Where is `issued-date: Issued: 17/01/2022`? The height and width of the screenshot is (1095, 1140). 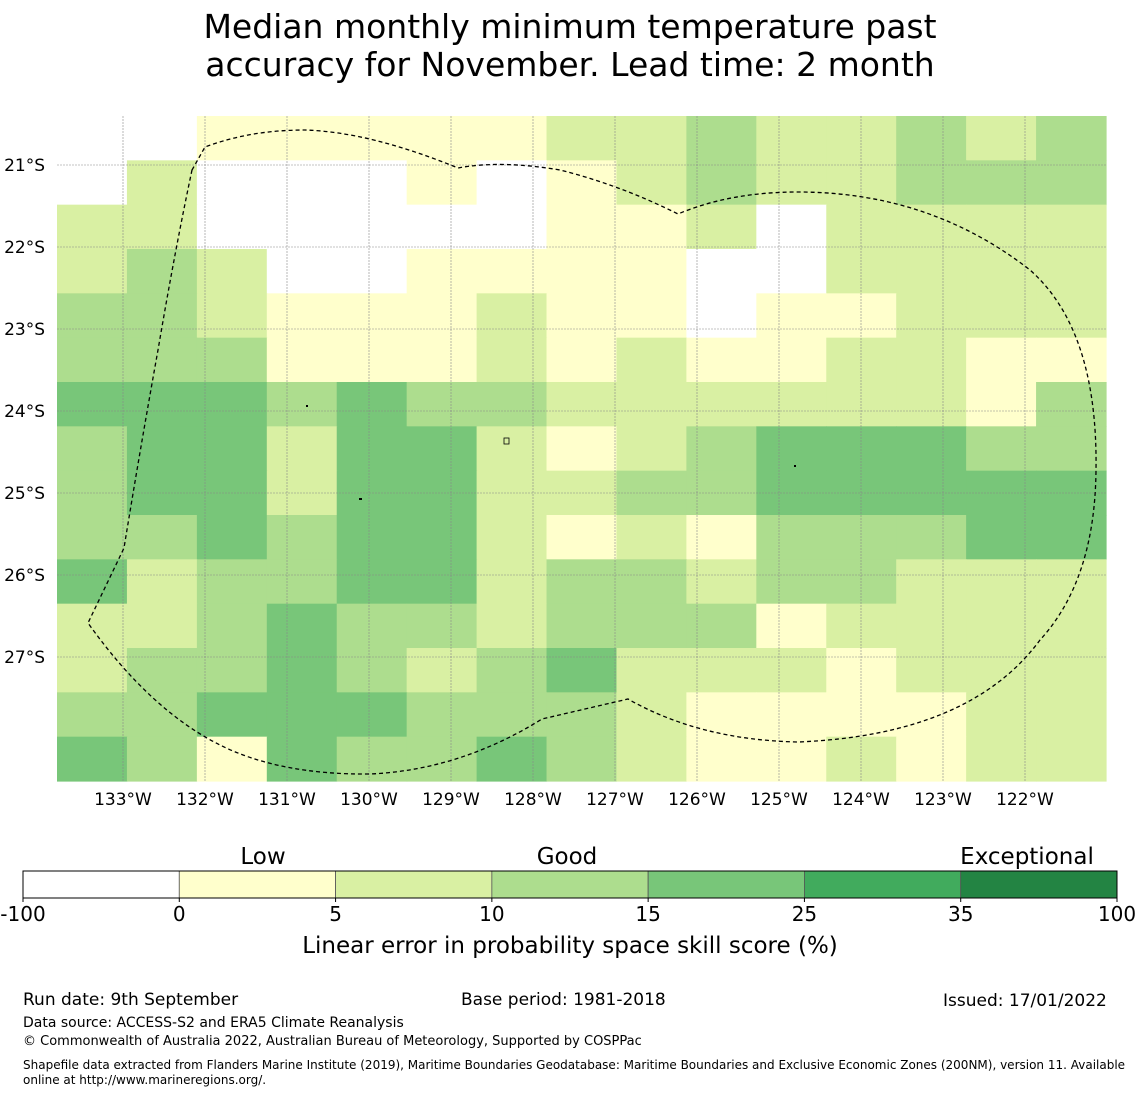
issued-date: Issued: 17/01/2022 is located at coordinates (1025, 1001).